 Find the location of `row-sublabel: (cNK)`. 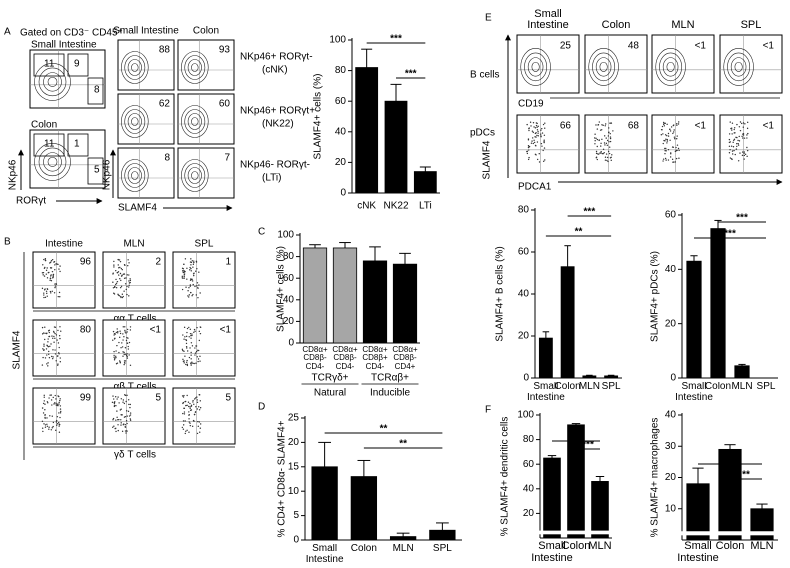

row-sublabel: (cNK) is located at coordinates (275, 70).